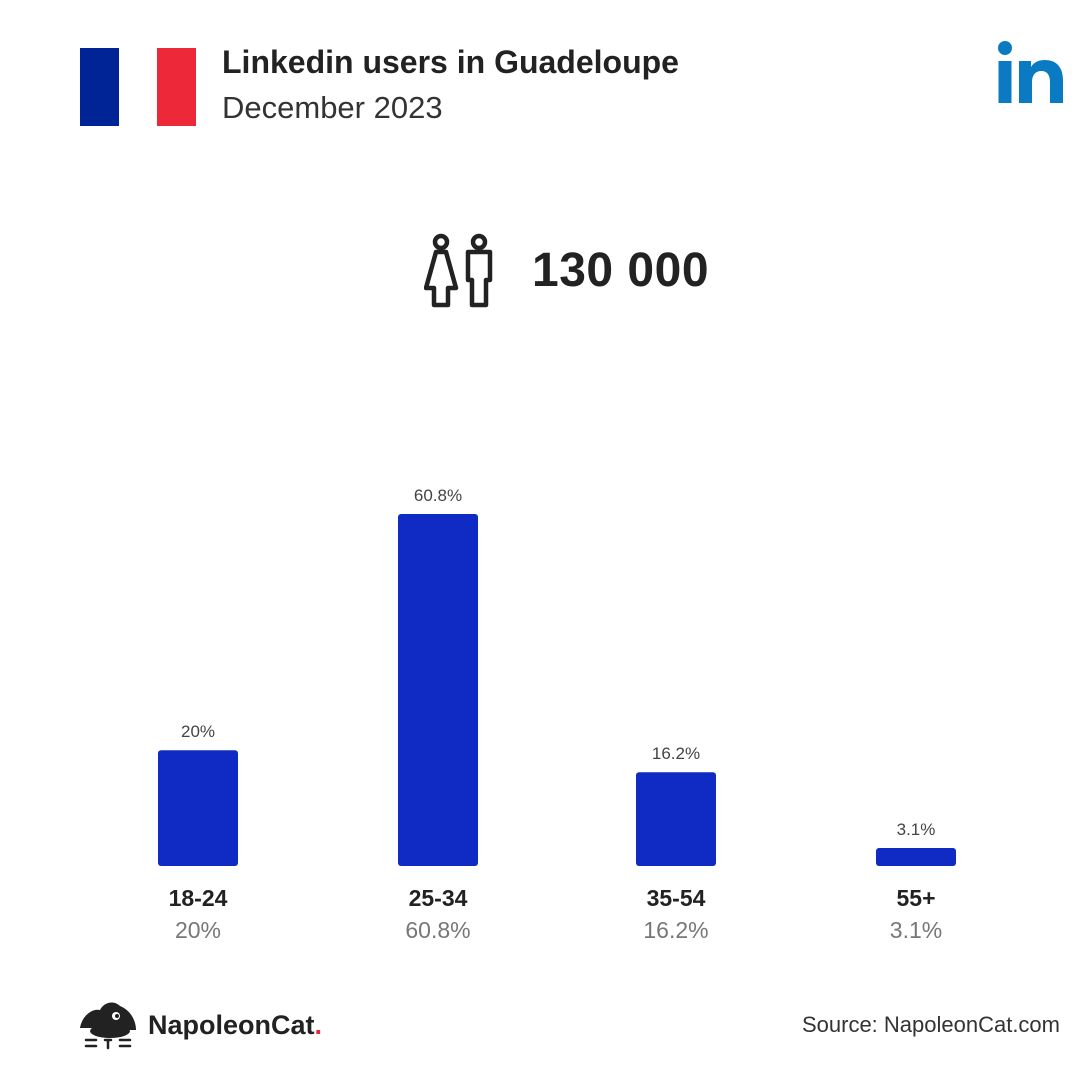  I want to click on category-percent-label: 60.8%, so click(437, 930).